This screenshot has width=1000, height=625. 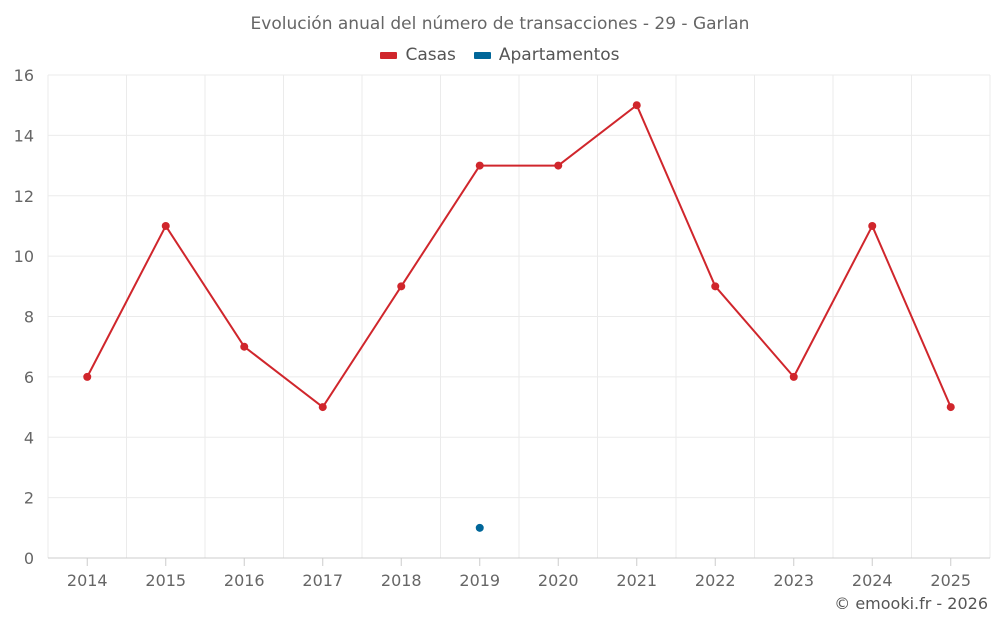 I want to click on y-tick-label: 12, so click(x=24, y=196).